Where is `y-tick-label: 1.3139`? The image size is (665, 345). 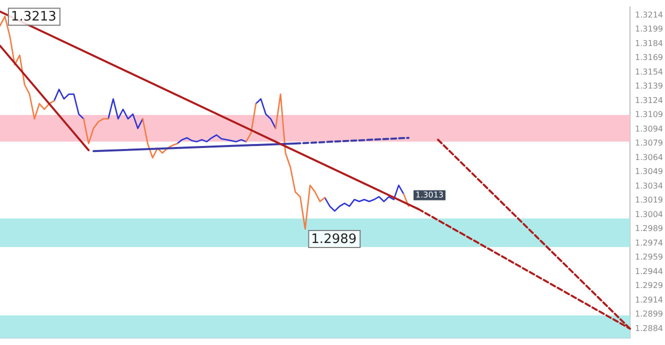
y-tick-label: 1.3139 is located at coordinates (649, 86).